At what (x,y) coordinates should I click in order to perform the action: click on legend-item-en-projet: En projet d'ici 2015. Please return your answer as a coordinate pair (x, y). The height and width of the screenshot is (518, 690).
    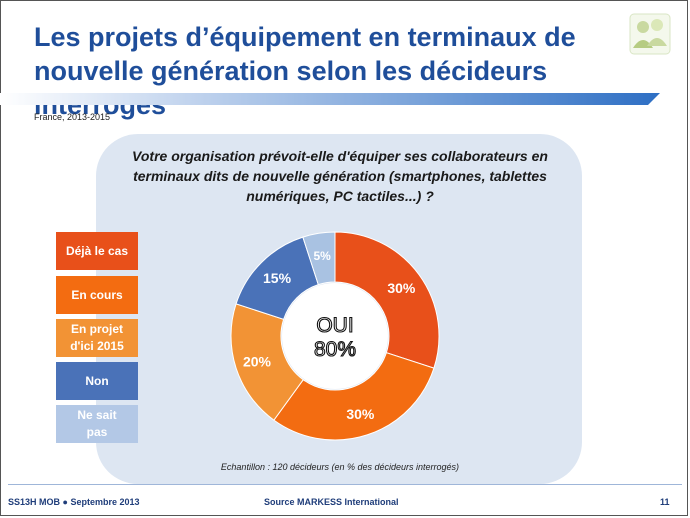
    Looking at the image, I should click on (97, 338).